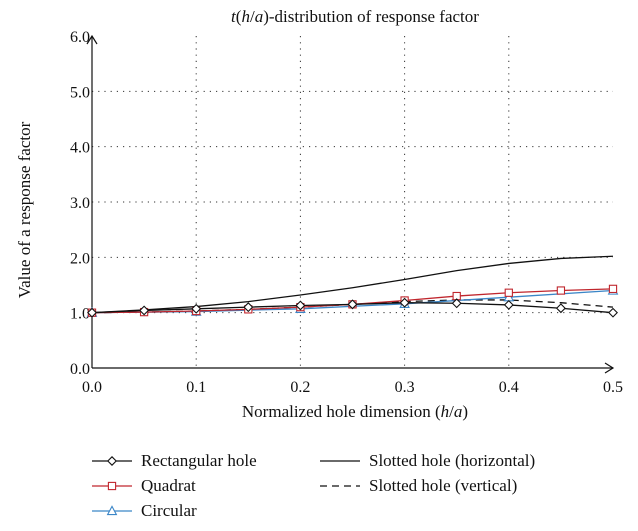 The height and width of the screenshot is (531, 638). Describe the element at coordinates (452, 460) in the screenshot. I see `legend-label: Slotted hole (horizontal)` at that location.